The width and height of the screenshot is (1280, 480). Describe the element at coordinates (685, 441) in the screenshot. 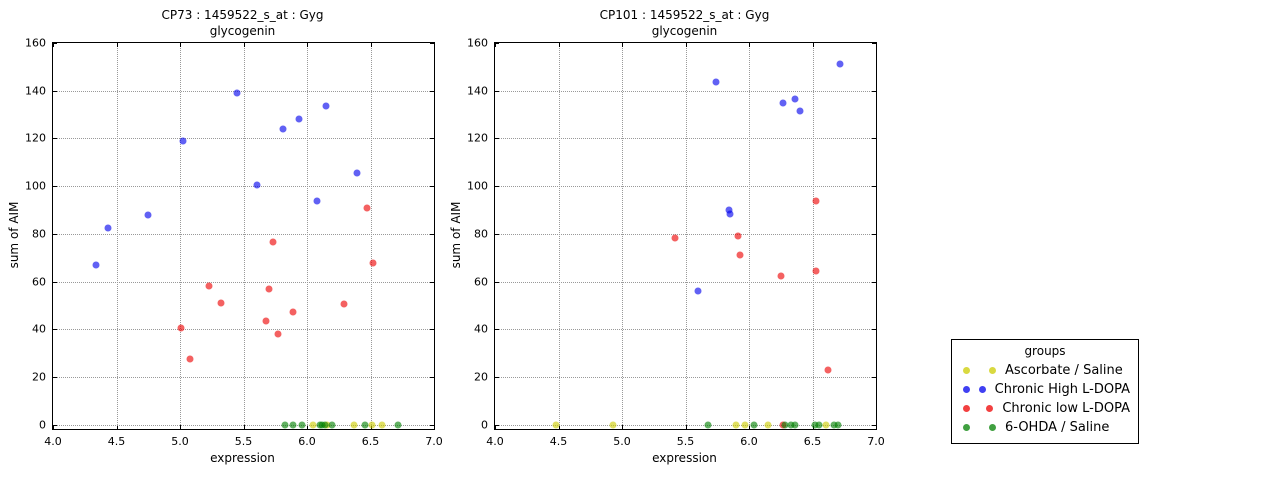

I see `x-tick-label: 5.5` at that location.